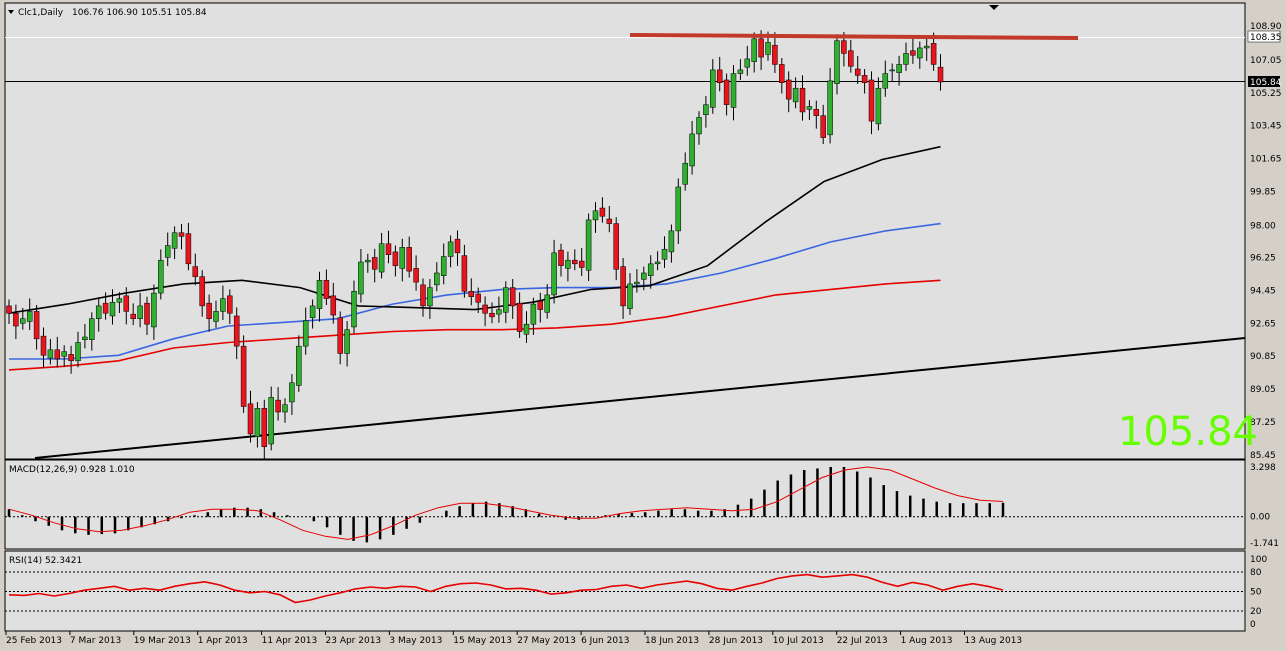 This screenshot has height=651, width=1286. Describe the element at coordinates (41, 13) in the screenshot. I see `symbol-label: Clc1,Daily` at that location.